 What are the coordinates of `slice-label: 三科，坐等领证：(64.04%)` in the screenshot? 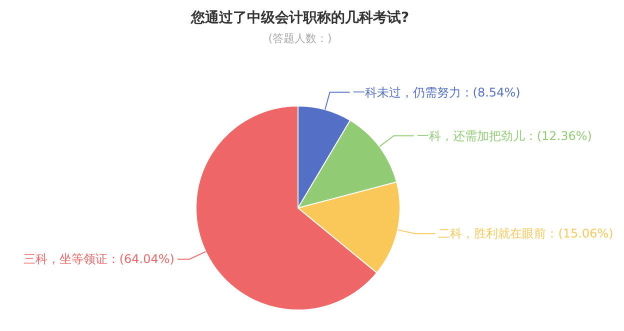 It's located at (98, 259).